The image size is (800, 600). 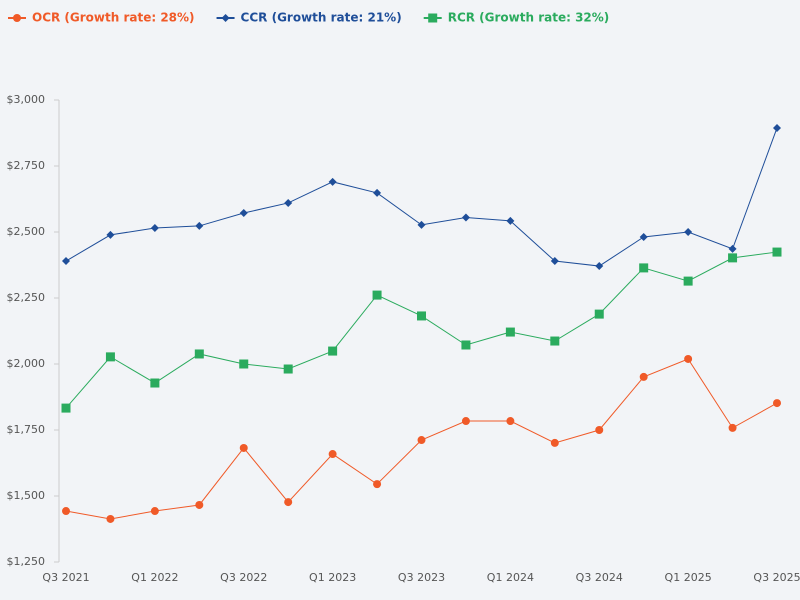 I want to click on x-tick-label: Q3 2025, so click(x=776, y=577).